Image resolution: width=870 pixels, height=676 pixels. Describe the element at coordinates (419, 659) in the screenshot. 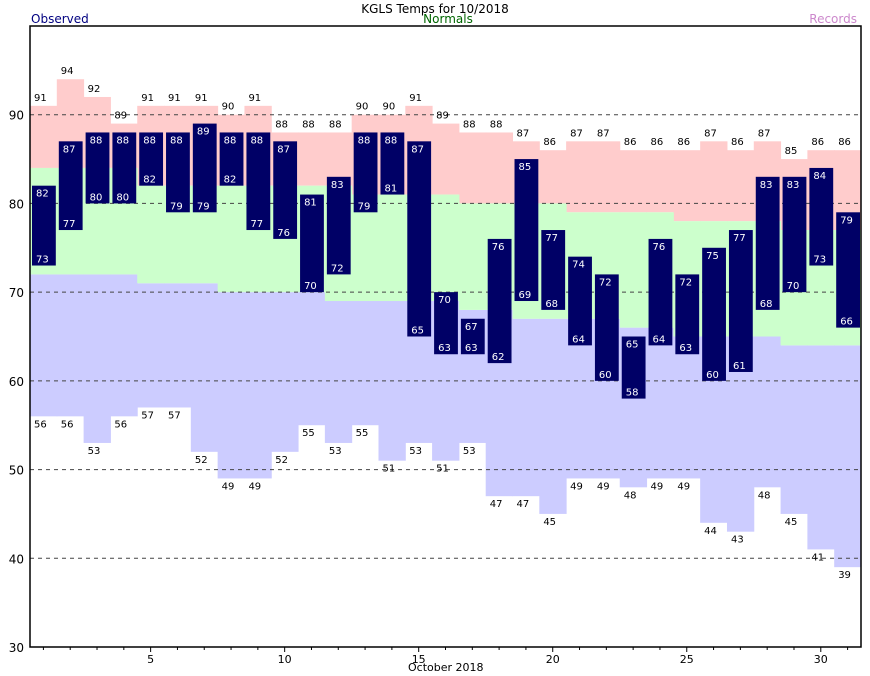

I see `x-tick-label: 15` at that location.